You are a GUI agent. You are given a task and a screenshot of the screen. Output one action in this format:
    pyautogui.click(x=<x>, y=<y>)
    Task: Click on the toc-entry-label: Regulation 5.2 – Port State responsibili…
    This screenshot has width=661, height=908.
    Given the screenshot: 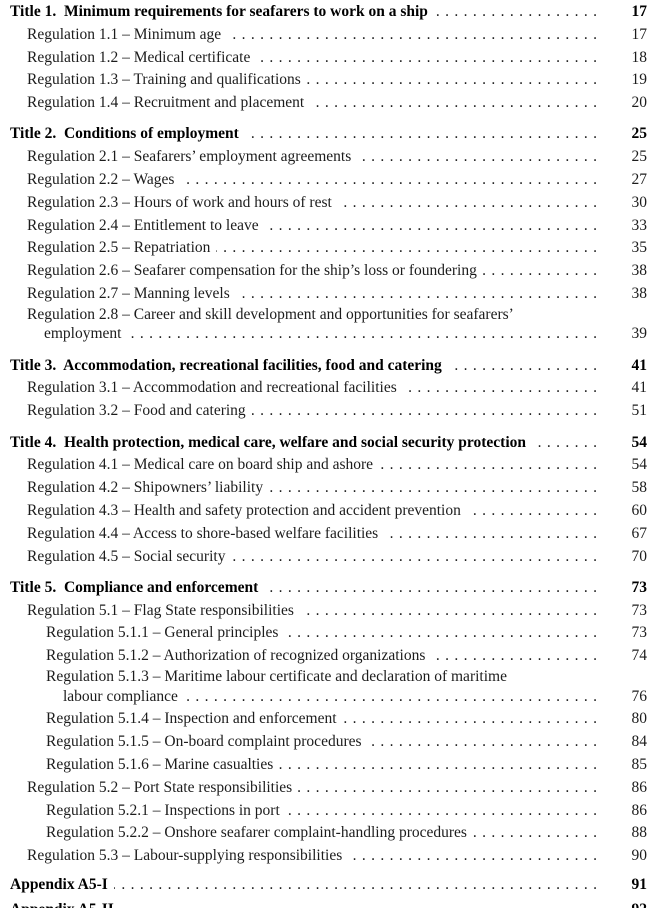 What is the action you would take?
    pyautogui.click(x=160, y=787)
    